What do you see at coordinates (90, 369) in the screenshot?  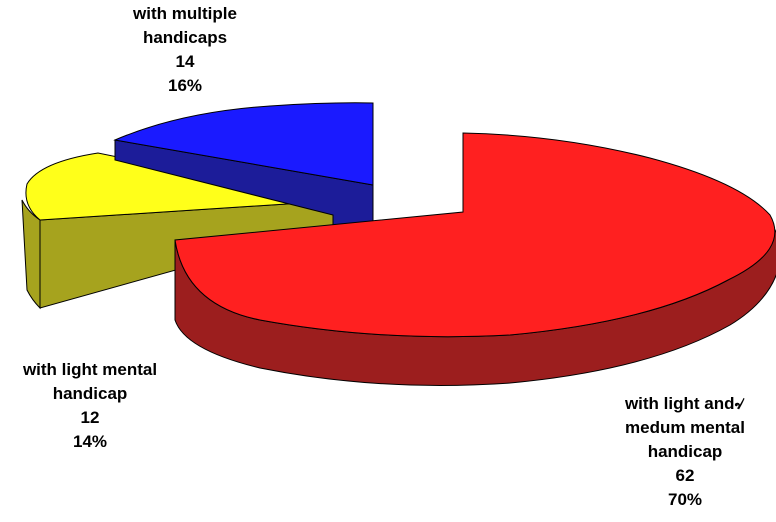 I see `label-line: with light mental` at bounding box center [90, 369].